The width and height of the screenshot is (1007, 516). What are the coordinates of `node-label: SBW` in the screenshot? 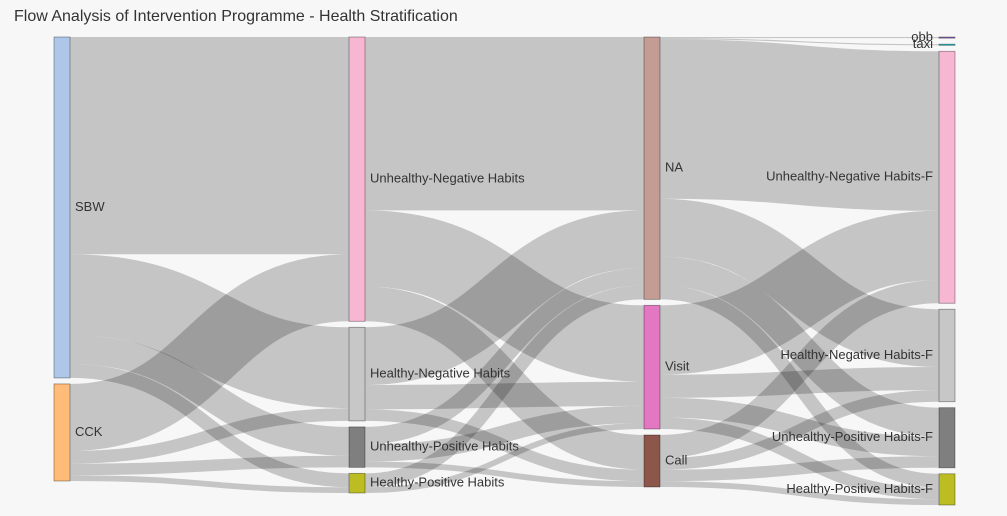 It's located at (90, 206).